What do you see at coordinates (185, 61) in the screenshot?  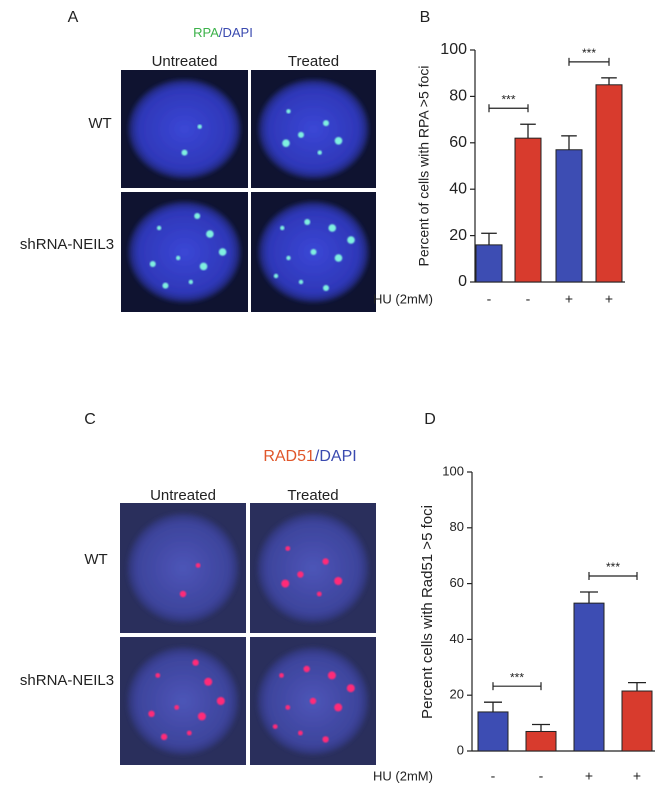 I see `column-header: Untreated` at bounding box center [185, 61].